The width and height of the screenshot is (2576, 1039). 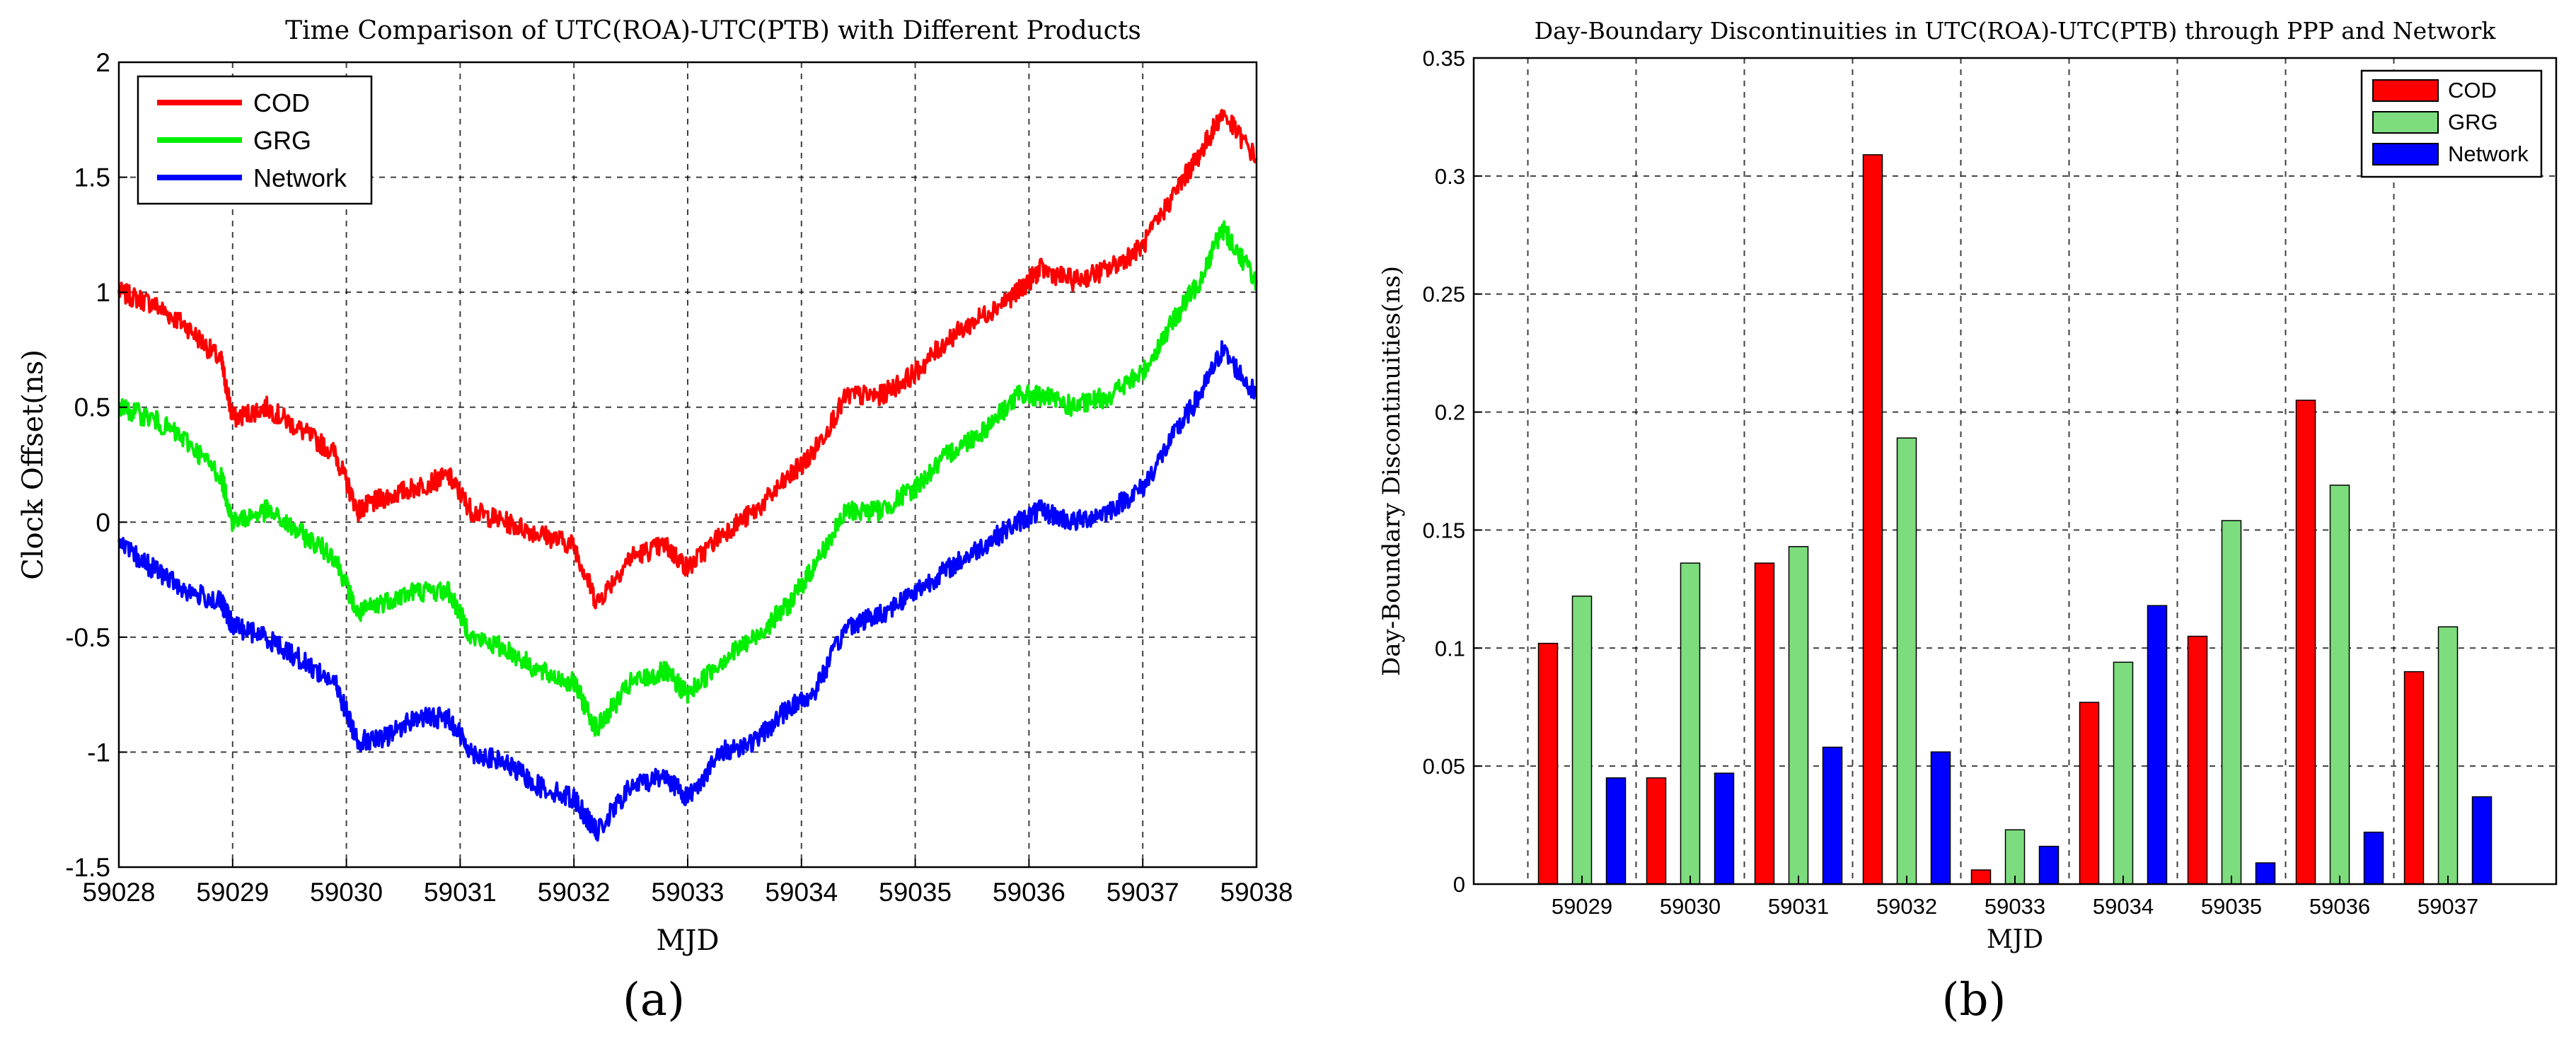 What do you see at coordinates (2231, 906) in the screenshot?
I see `panel-b-xtick-label-59035: 59035` at bounding box center [2231, 906].